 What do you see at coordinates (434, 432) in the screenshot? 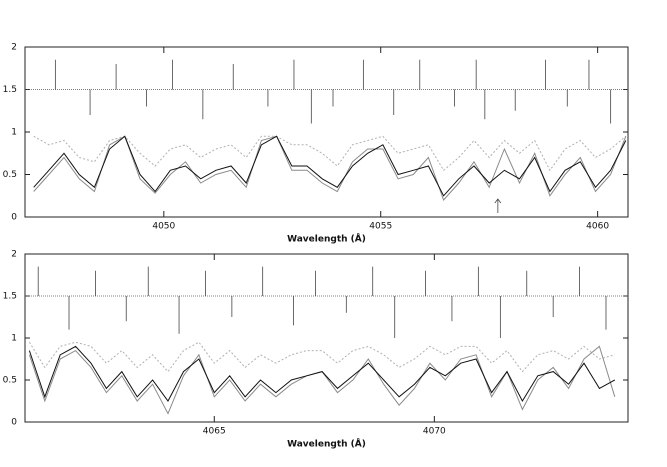
I see `x-tick-label: 4070` at bounding box center [434, 432].